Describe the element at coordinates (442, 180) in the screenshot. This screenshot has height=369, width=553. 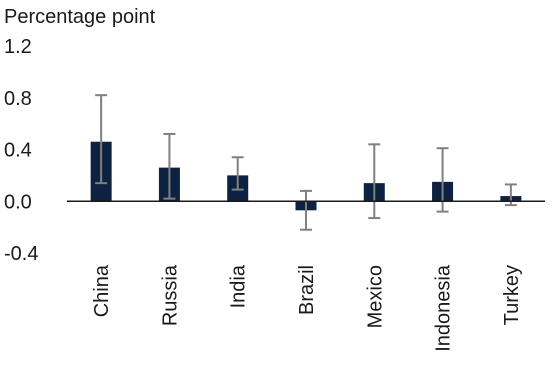
I see `error-bar-indonesia` at that location.